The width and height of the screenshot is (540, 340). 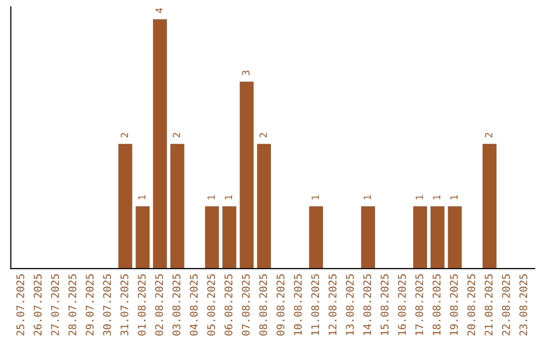 What do you see at coordinates (298, 304) in the screenshot?
I see `x-tick-label: 10.08.2025` at bounding box center [298, 304].